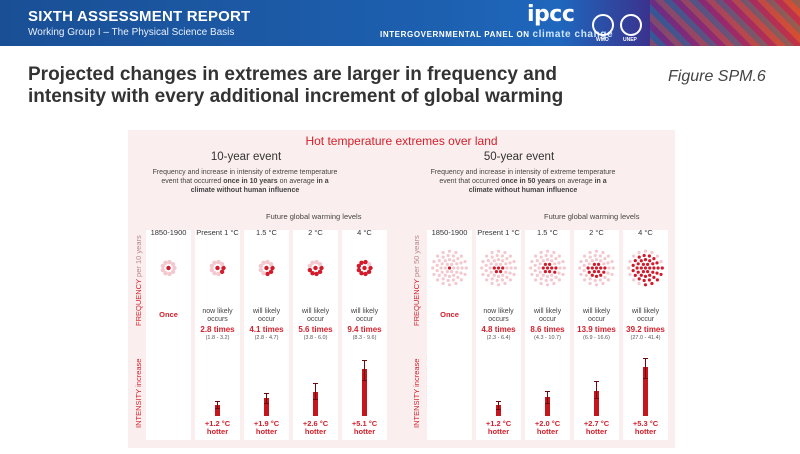  Describe the element at coordinates (416, 301) in the screenshot. I see `frequency-axis-text: FREQUENCY` at that location.